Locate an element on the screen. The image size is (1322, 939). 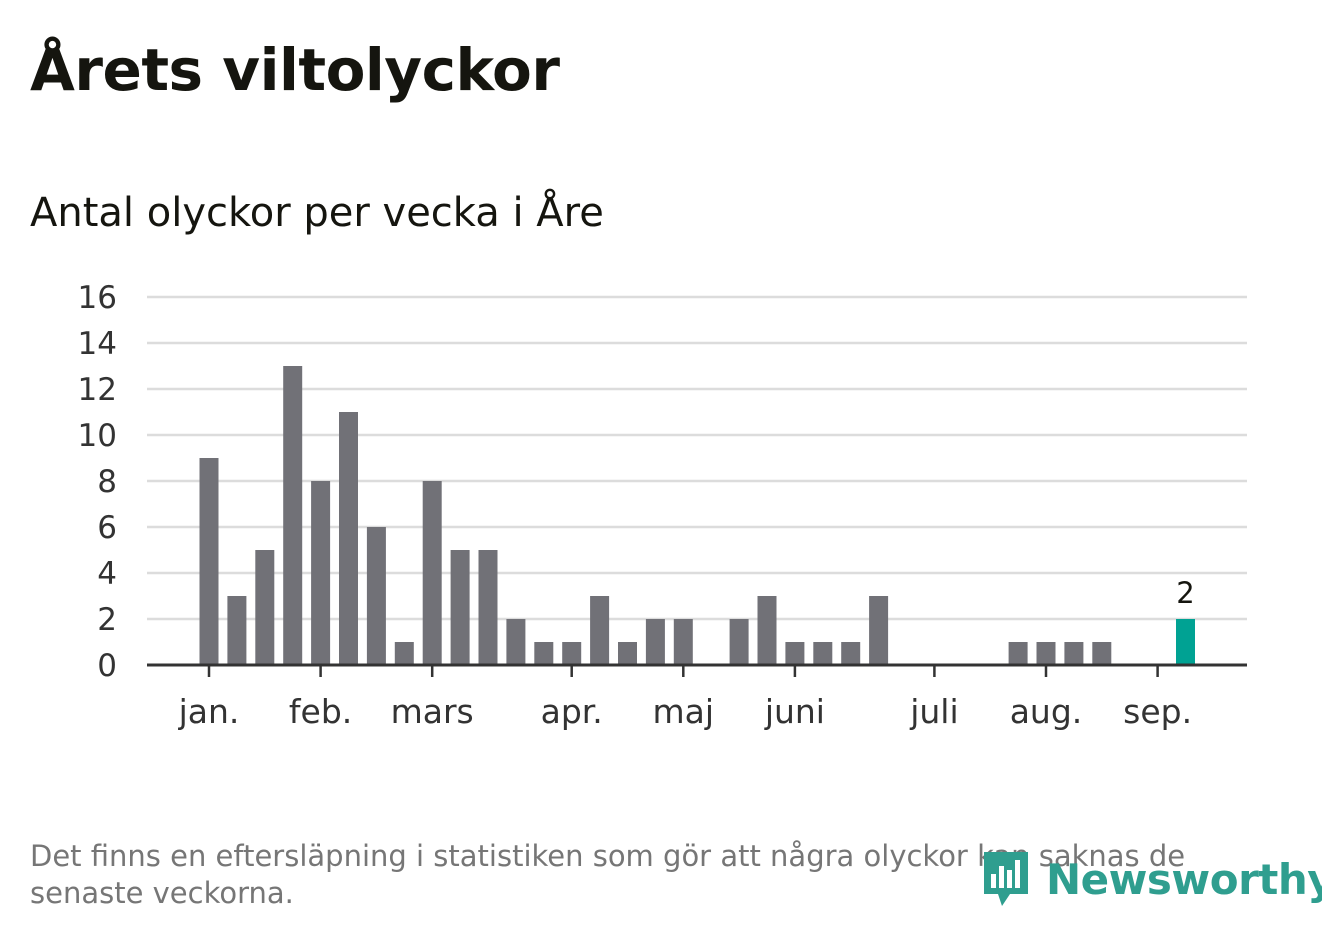
data-label: 2 is located at coordinates (1185, 593).